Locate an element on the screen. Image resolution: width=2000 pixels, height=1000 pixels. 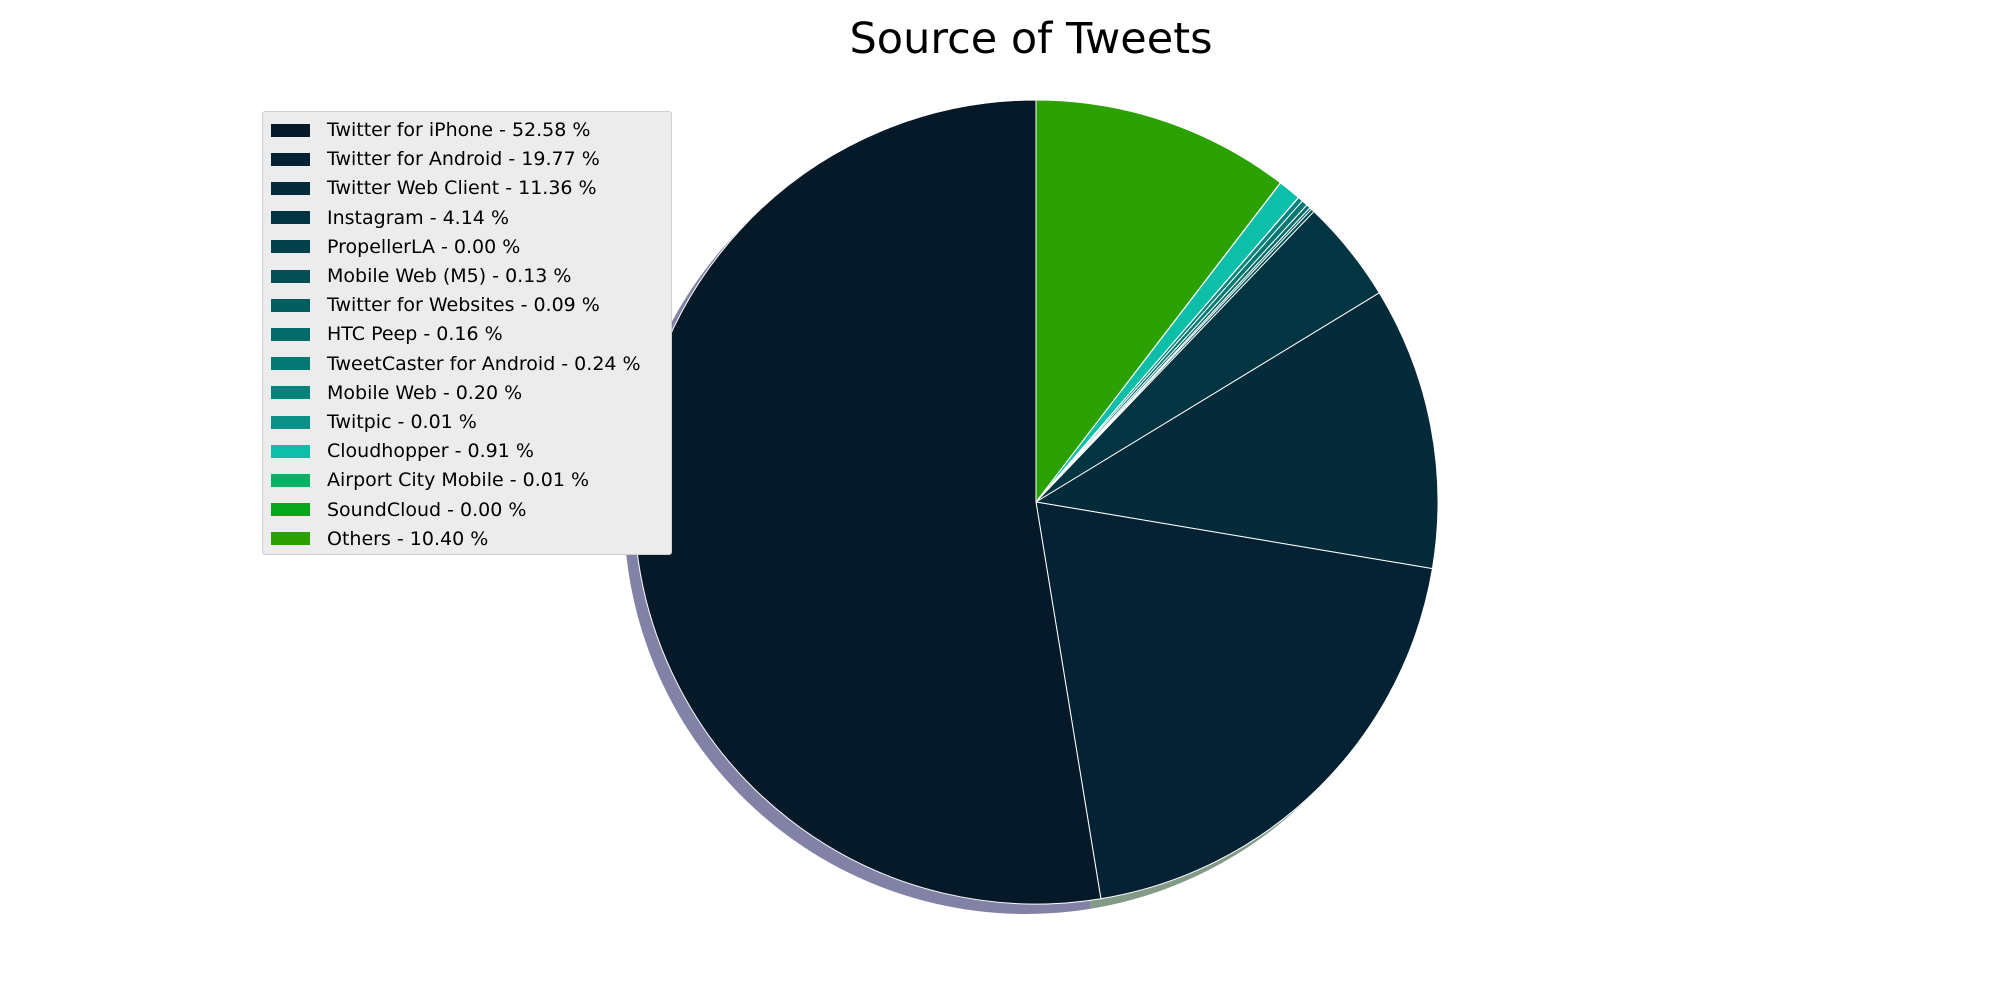
legend-item: Mobile Web - 0.20 % is located at coordinates (396, 393).